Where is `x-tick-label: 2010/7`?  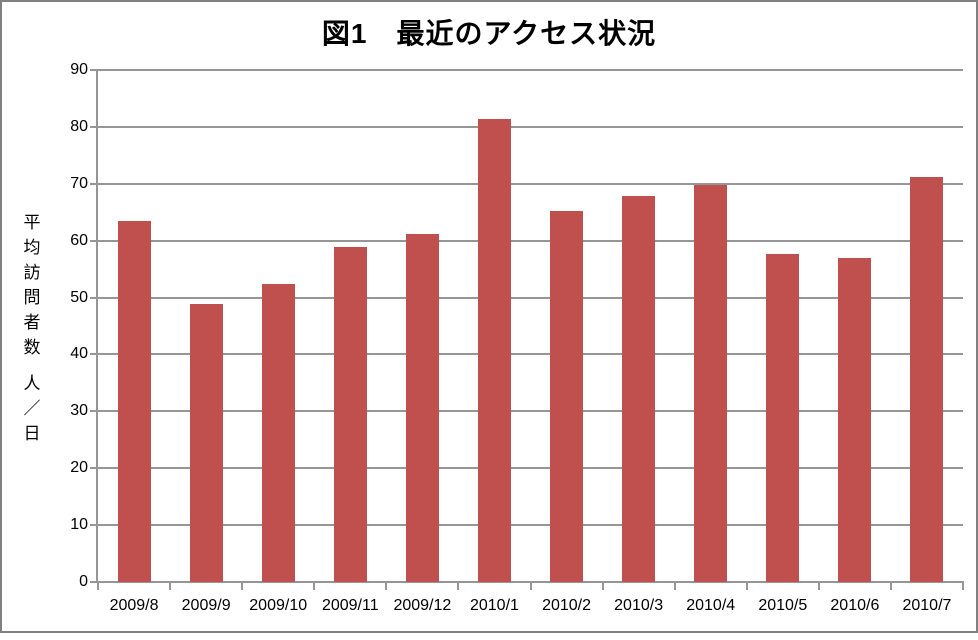 x-tick-label: 2010/7 is located at coordinates (927, 605).